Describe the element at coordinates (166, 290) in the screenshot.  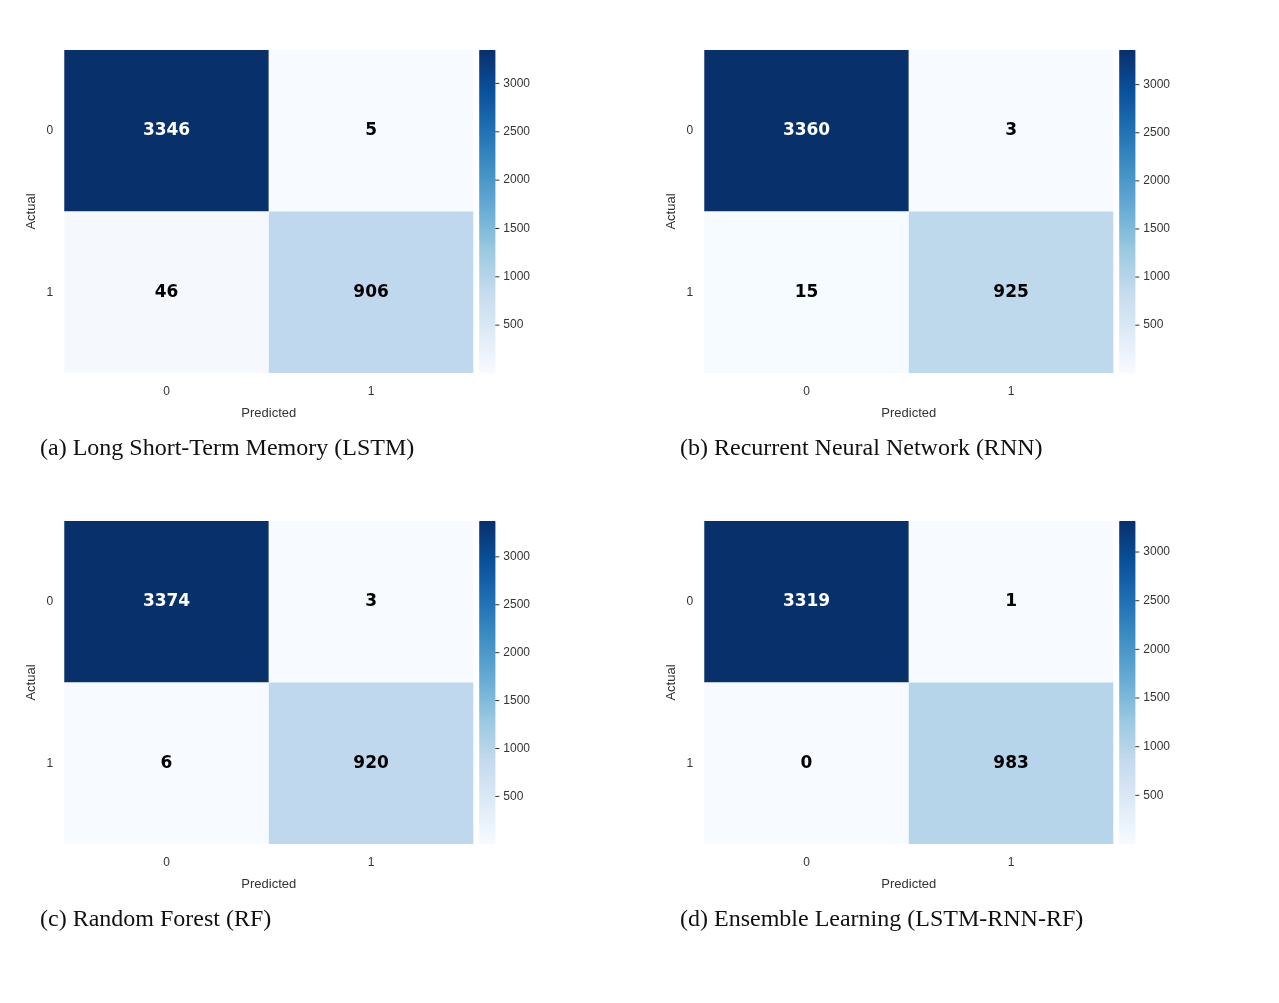
I see `data-label: 46` at that location.